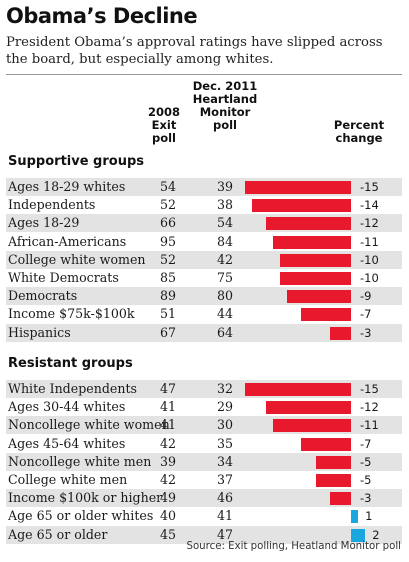 The image size is (409, 562). I want to click on value-2011: 47, so click(225, 534).